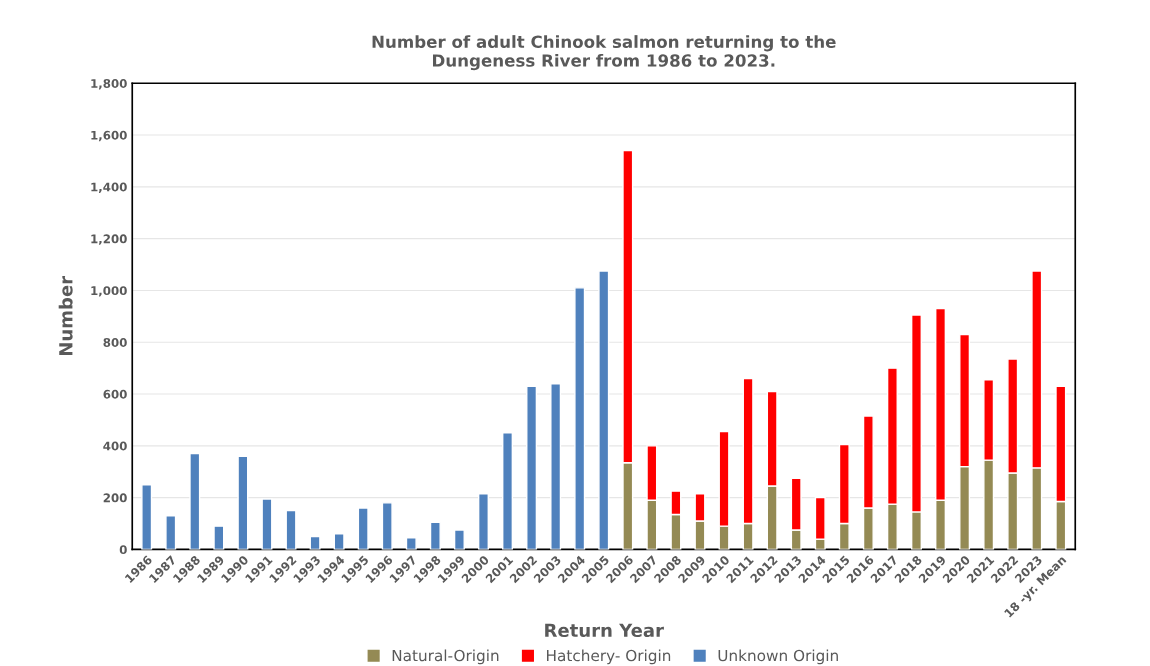  I want to click on y-axis-title: Number, so click(65, 315).